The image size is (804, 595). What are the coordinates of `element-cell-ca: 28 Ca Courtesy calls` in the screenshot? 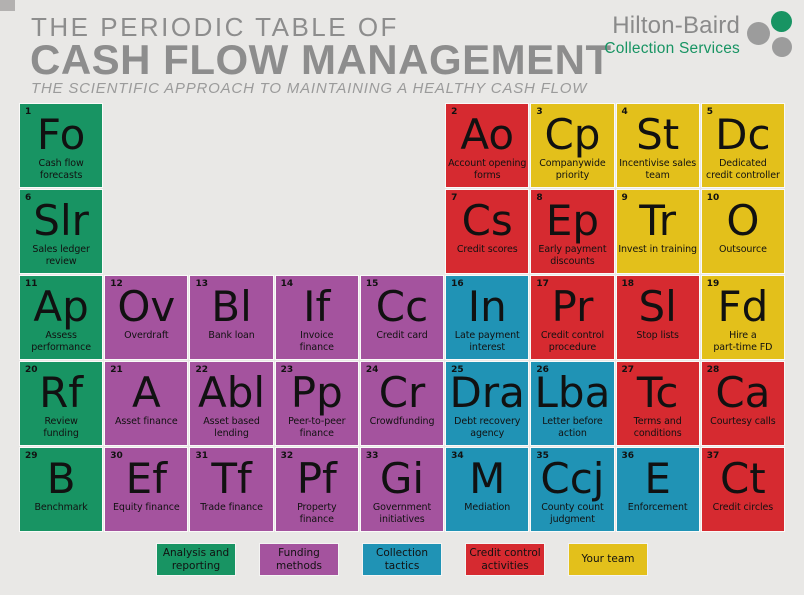 It's located at (742, 403).